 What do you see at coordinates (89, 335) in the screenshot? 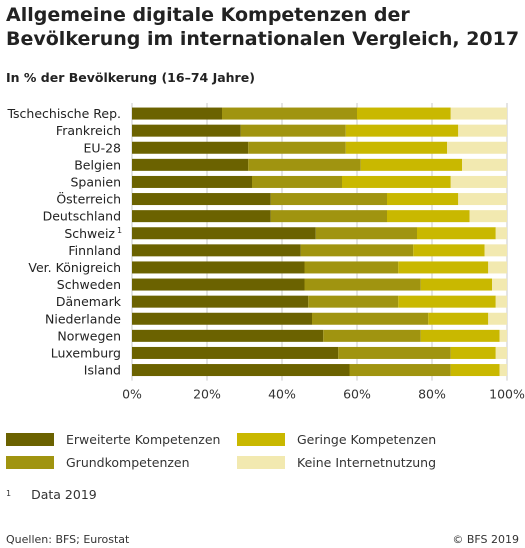
I see `category-label: Norwegen` at bounding box center [89, 335].